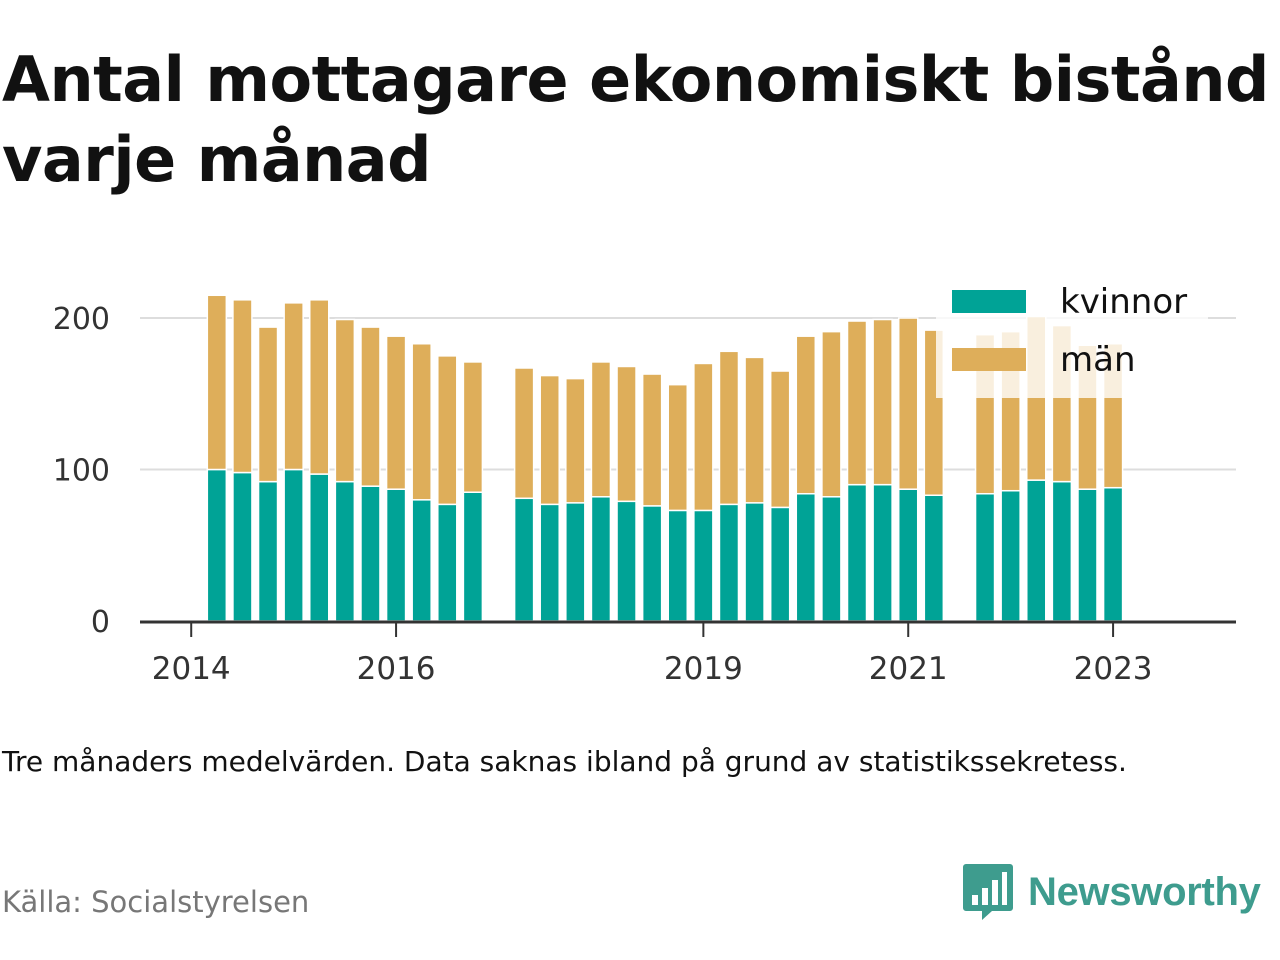  What do you see at coordinates (1144, 891) in the screenshot?
I see `brand-name: Newsworthy` at bounding box center [1144, 891].